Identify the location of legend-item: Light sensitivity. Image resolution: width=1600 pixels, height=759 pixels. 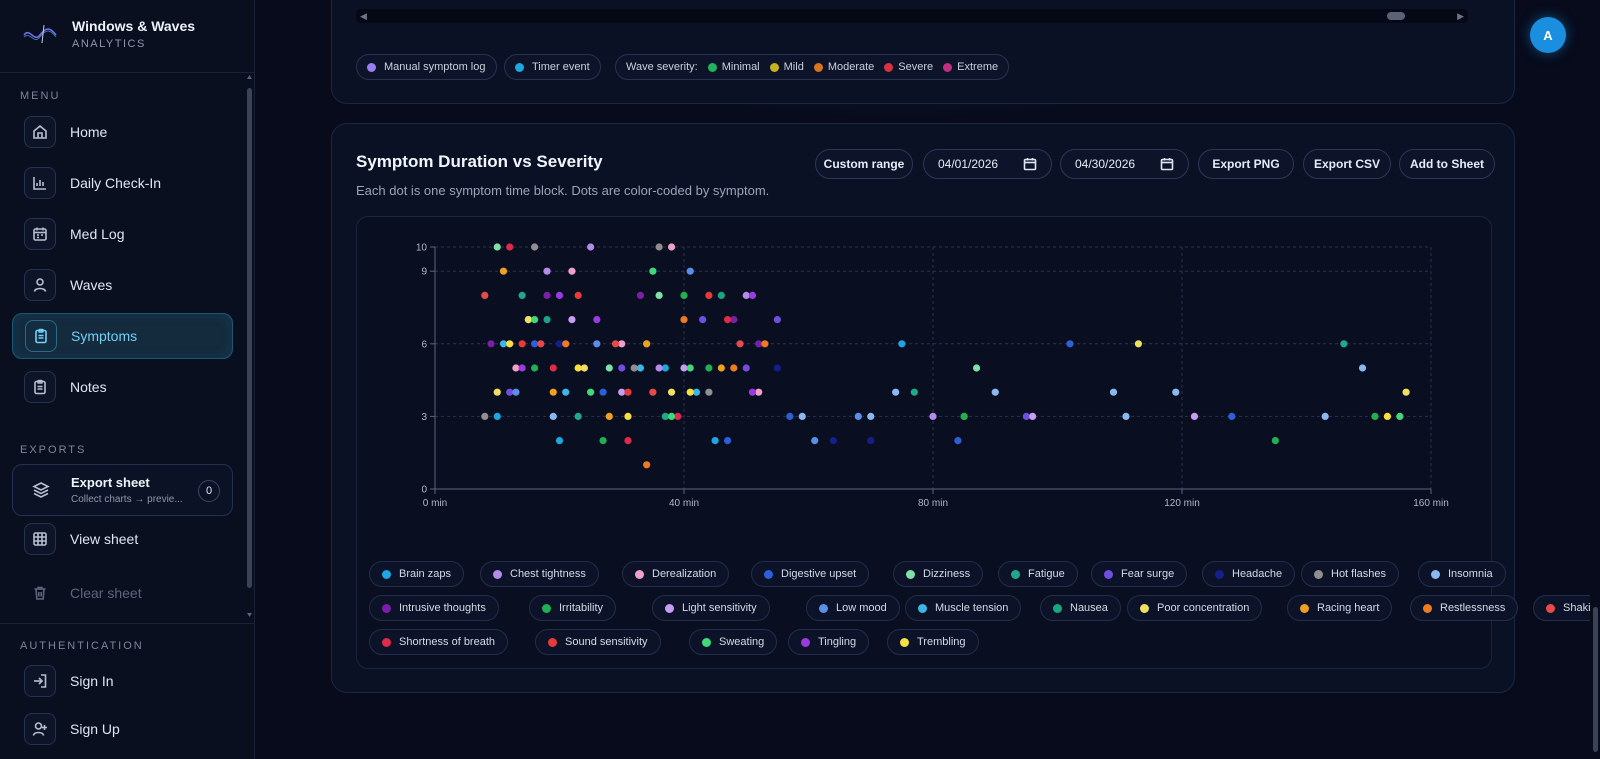
(711, 608).